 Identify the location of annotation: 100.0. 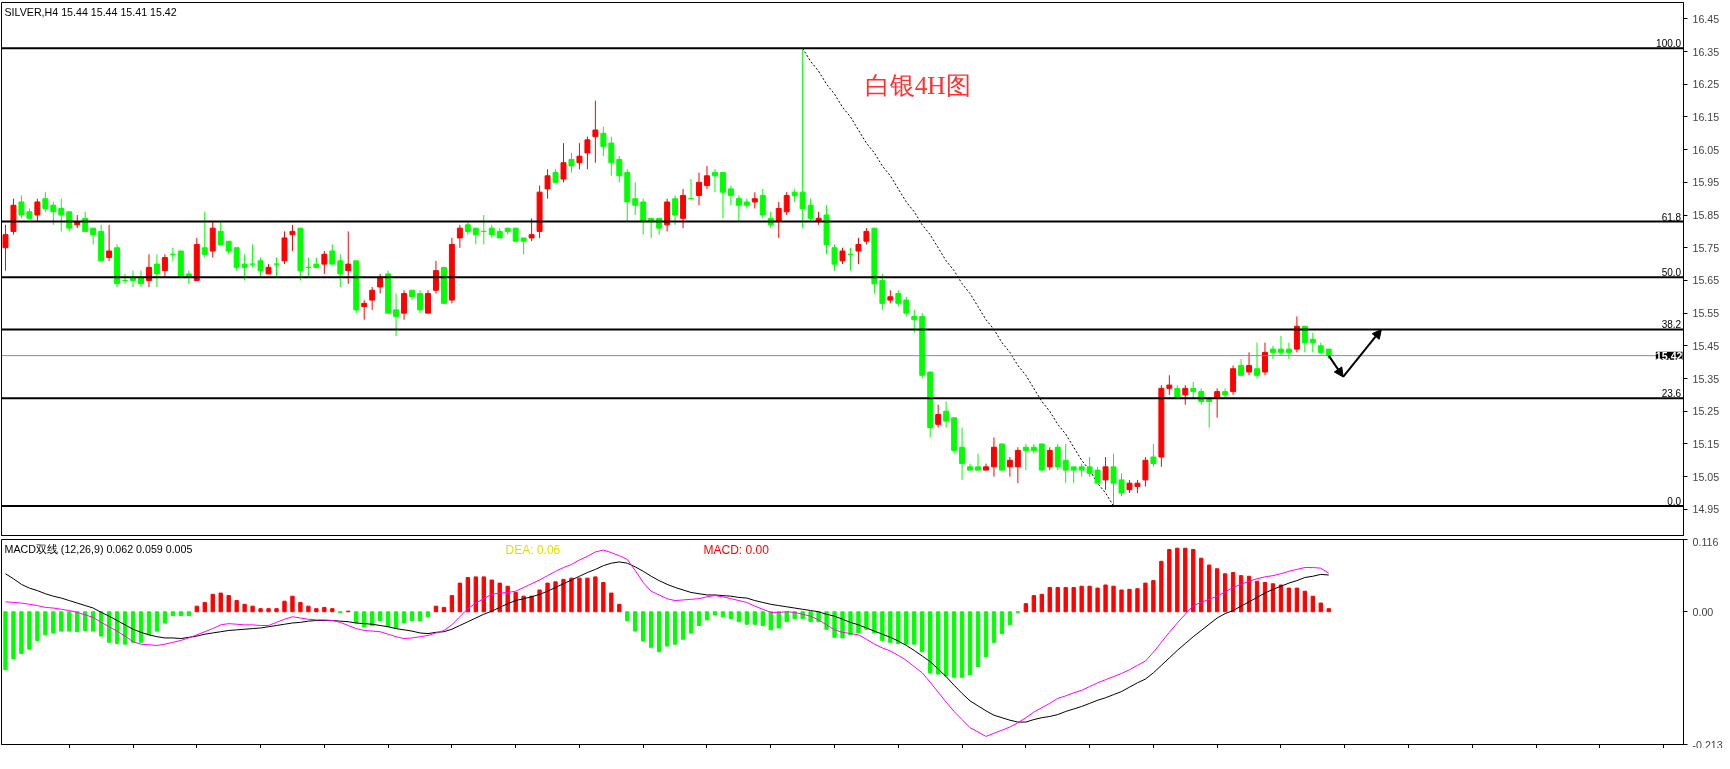
(1669, 44).